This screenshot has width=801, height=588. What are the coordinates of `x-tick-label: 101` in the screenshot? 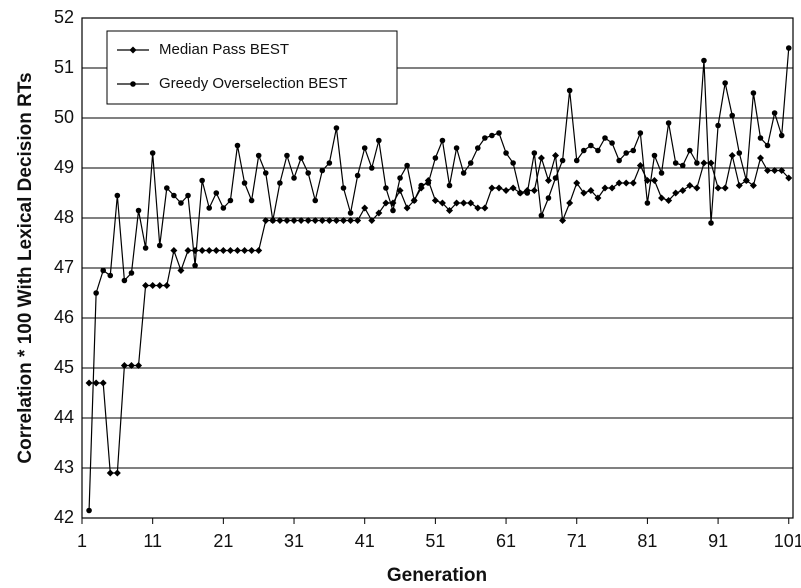 It's located at (787, 541).